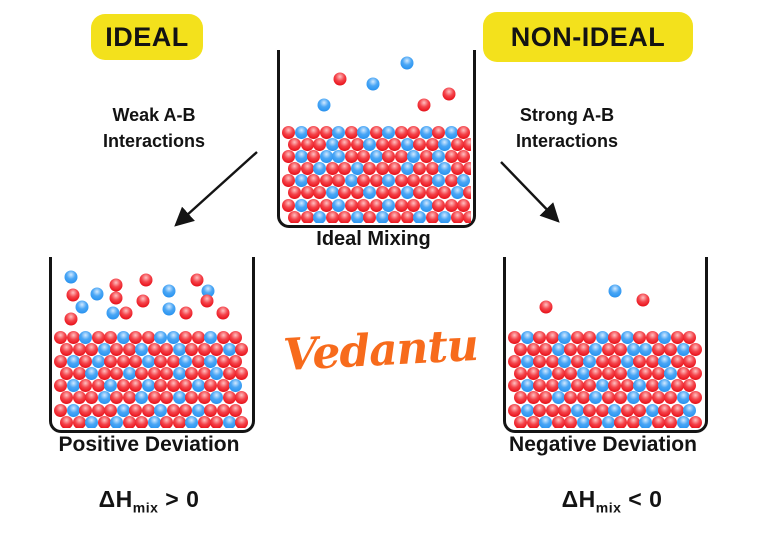  What do you see at coordinates (154, 141) in the screenshot?
I see `weak-caption-line2: Interactions` at bounding box center [154, 141].